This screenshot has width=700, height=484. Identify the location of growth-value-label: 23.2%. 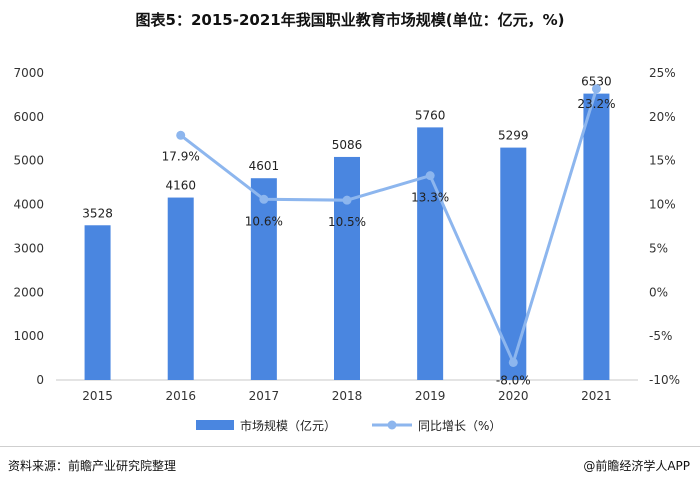
(596, 104).